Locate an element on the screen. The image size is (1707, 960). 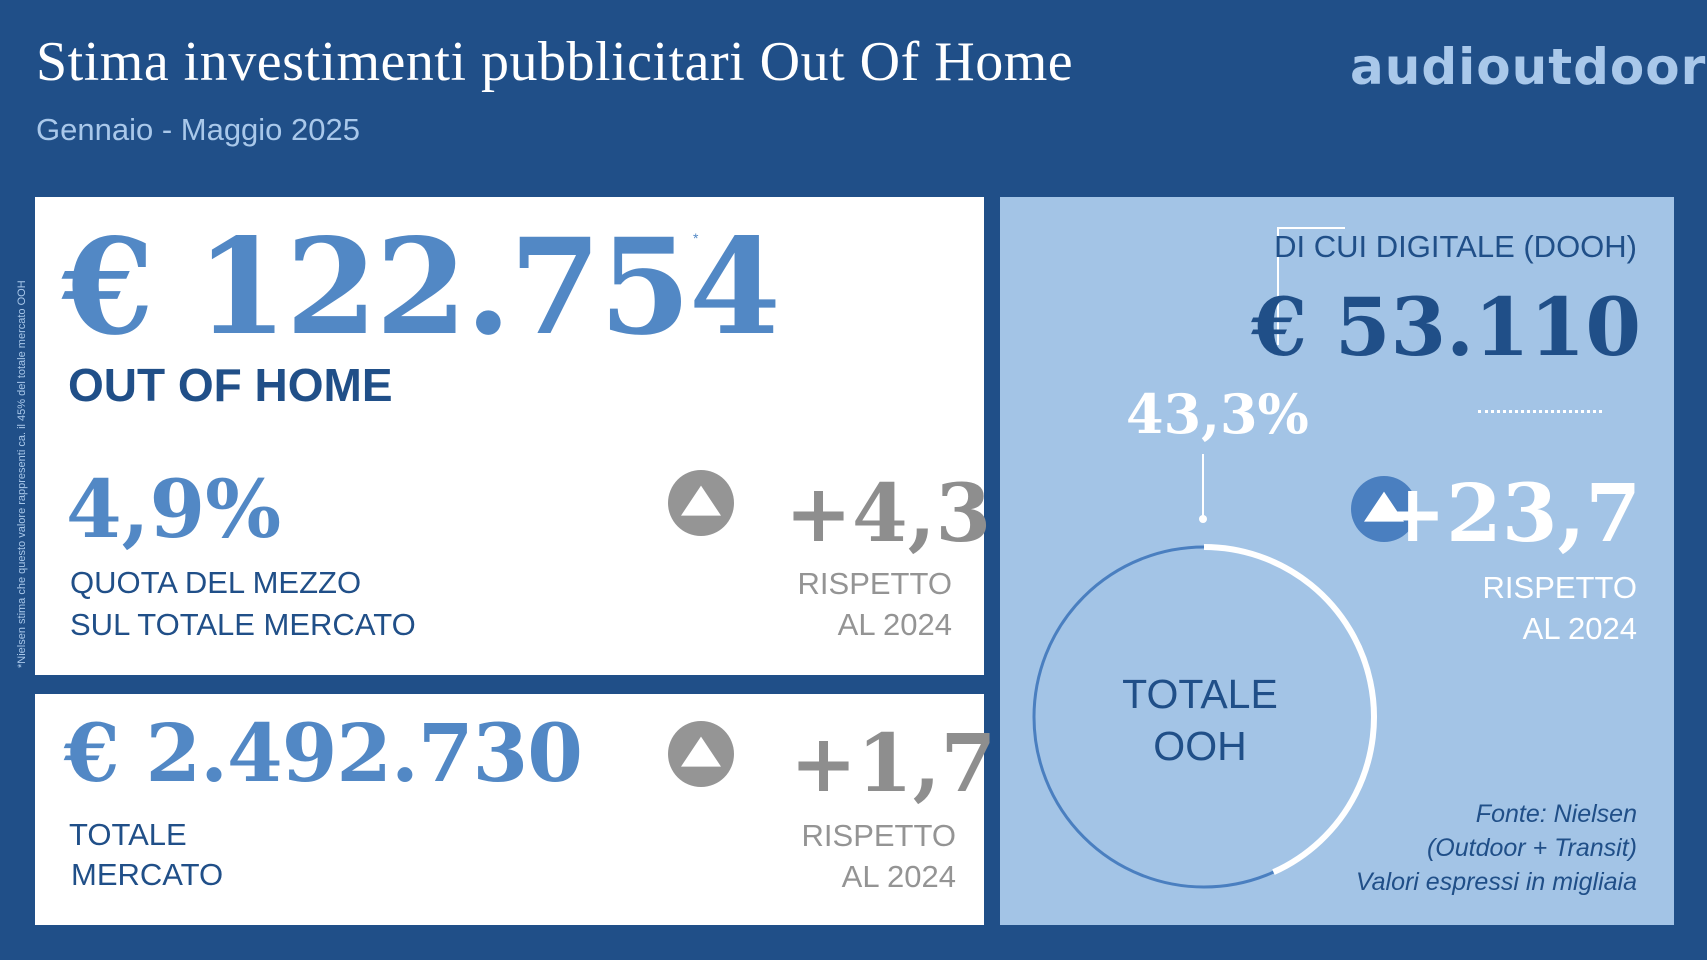
total-market-compare-line2: AL 2024 is located at coordinates (898, 876).